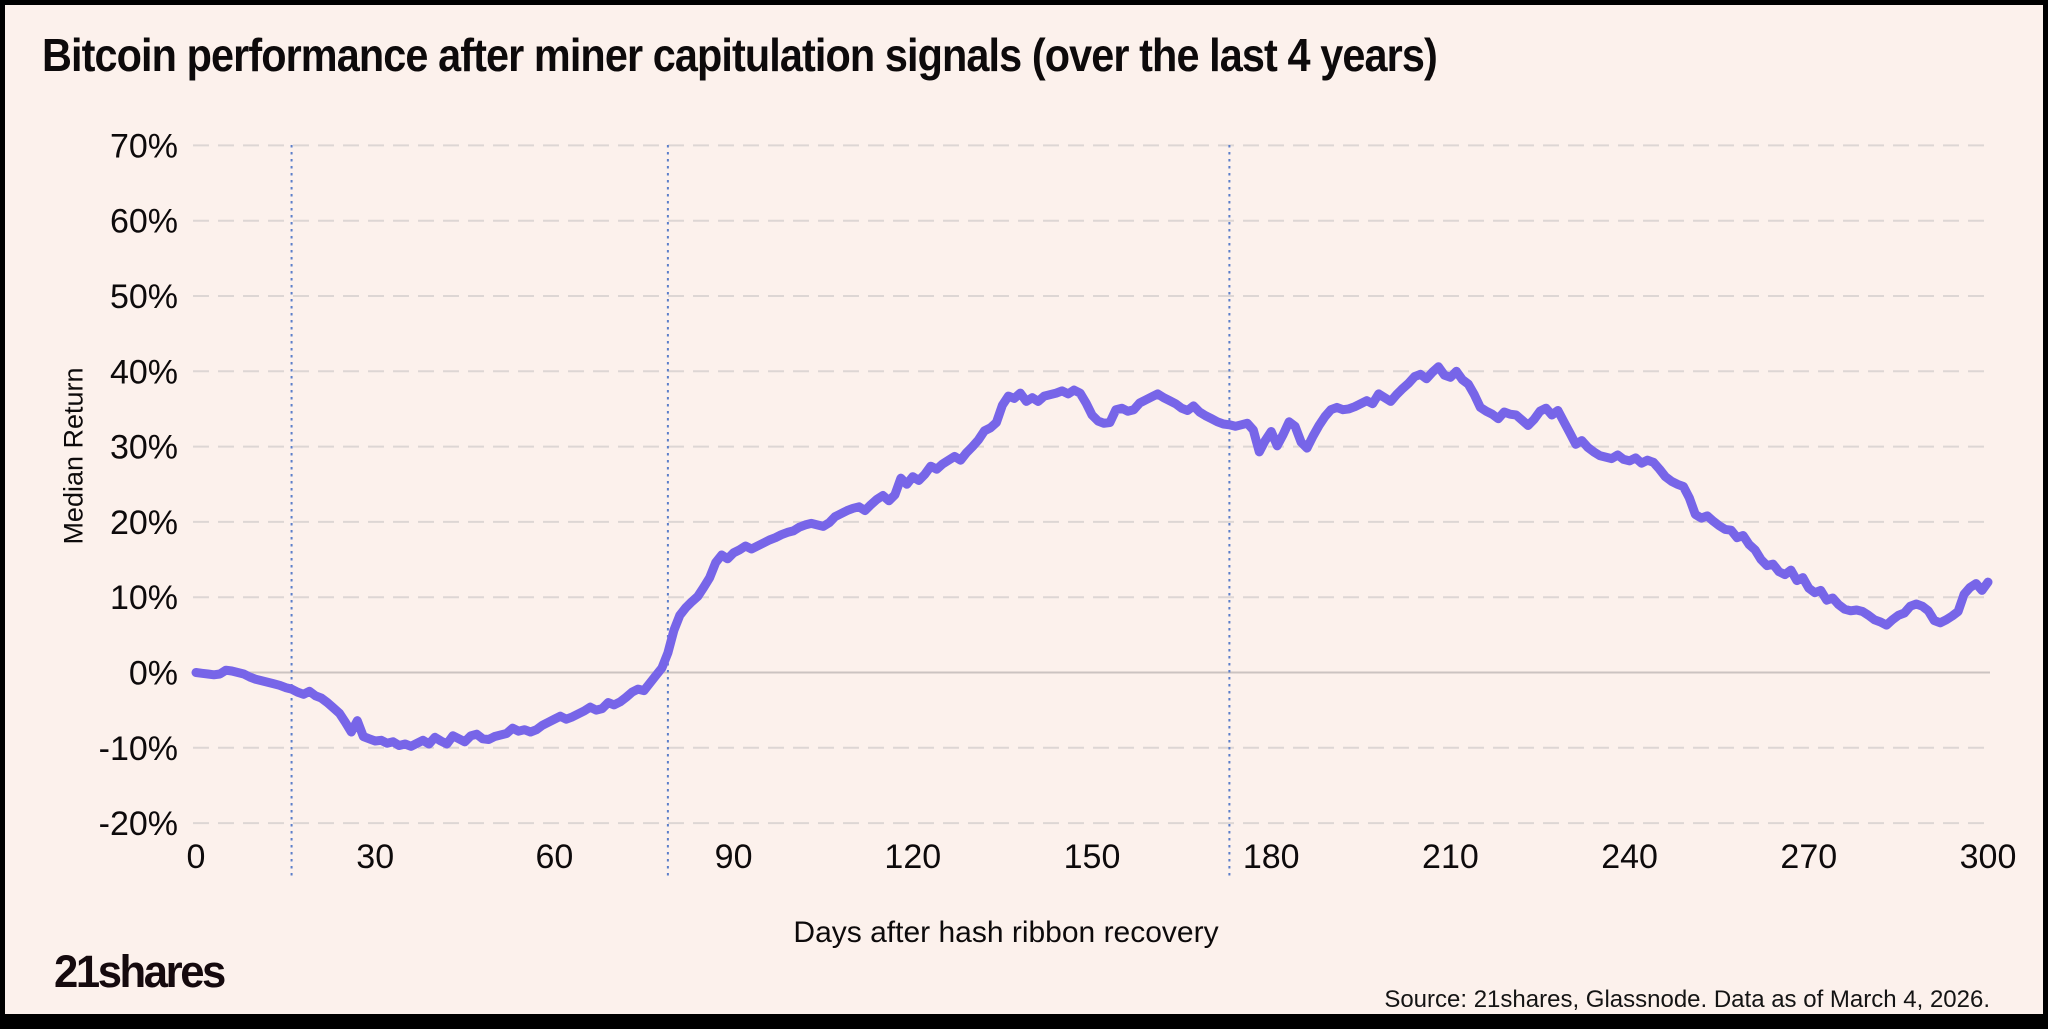 The image size is (2048, 1029). What do you see at coordinates (1024, 1021) in the screenshot?
I see `footer-bar` at bounding box center [1024, 1021].